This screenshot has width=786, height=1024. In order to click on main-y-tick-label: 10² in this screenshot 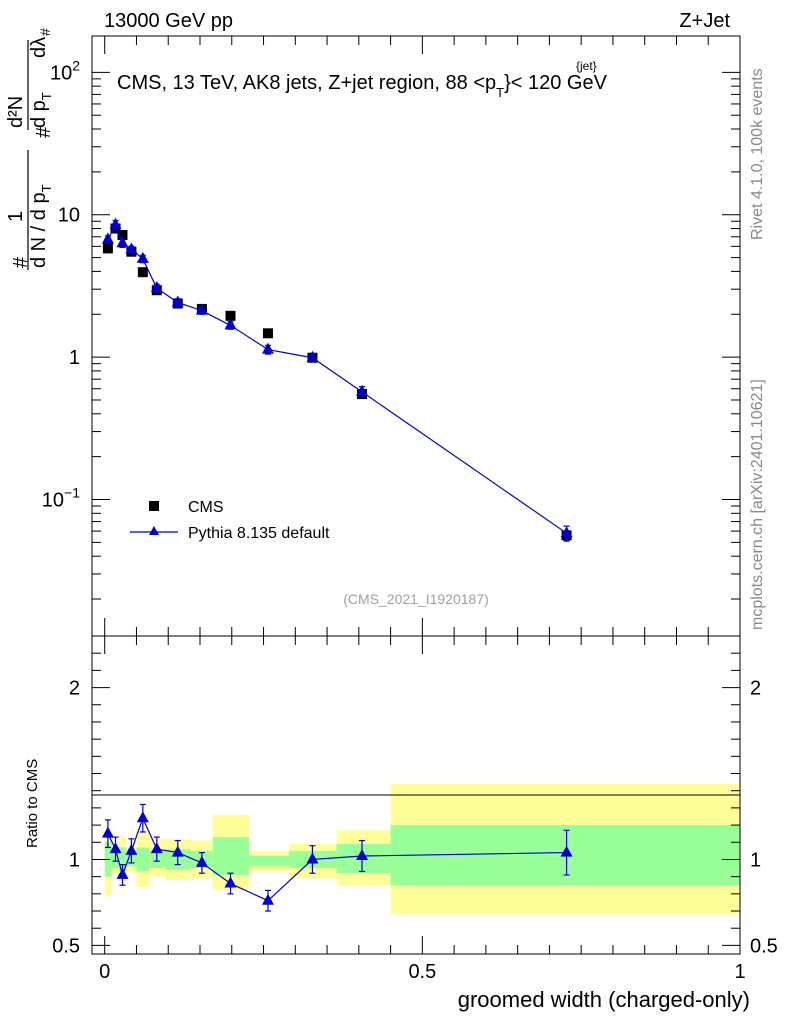, I will do `click(65, 70)`.